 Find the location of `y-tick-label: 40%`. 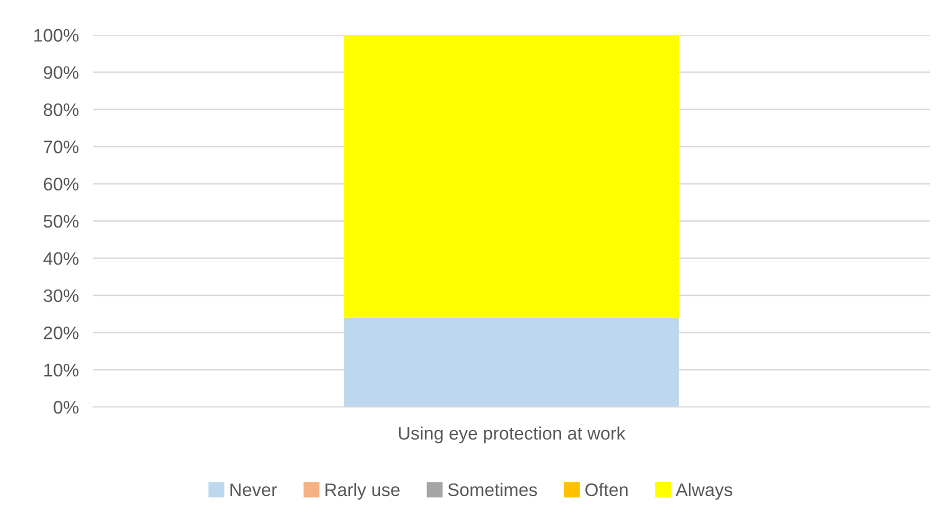

y-tick-label: 40% is located at coordinates (60, 258).